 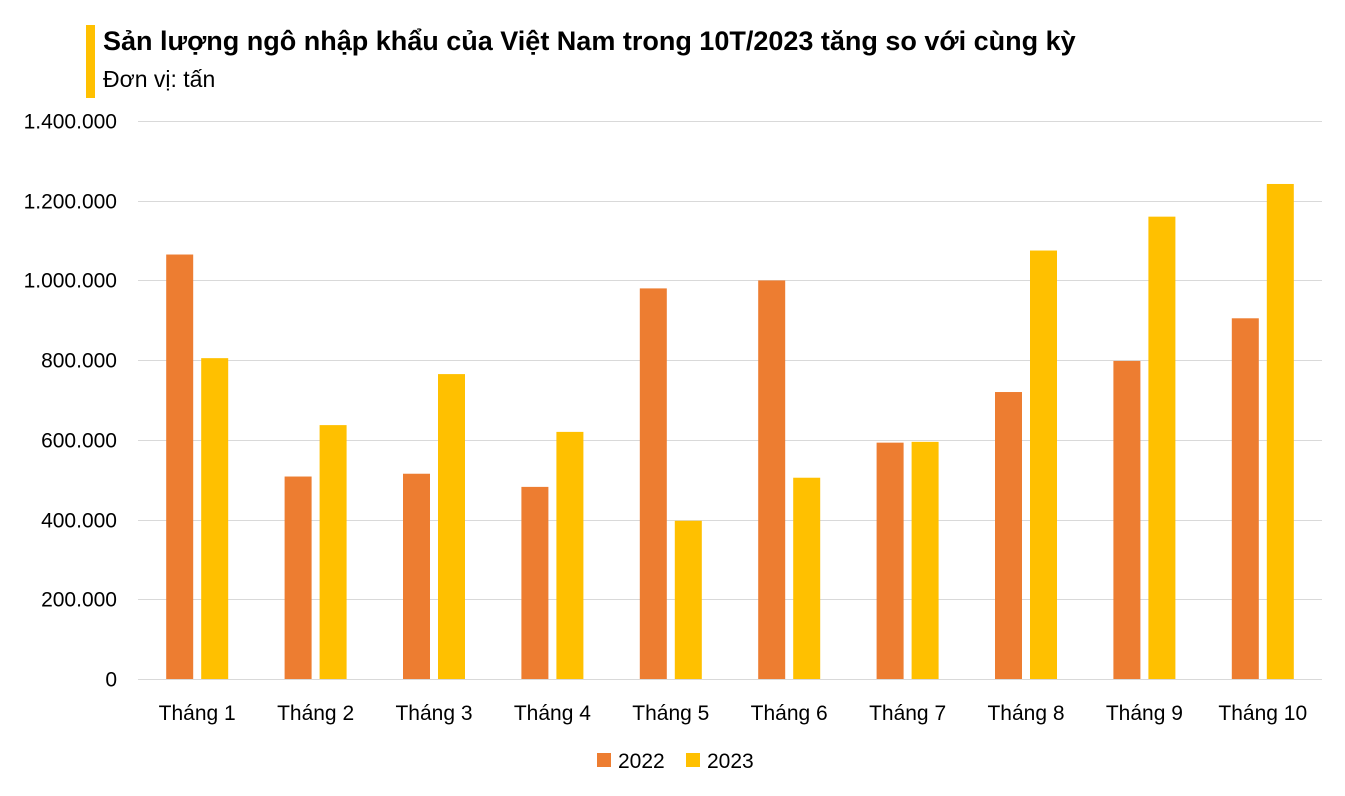 What do you see at coordinates (159, 79) in the screenshot?
I see `chart-subtitle: Đơn vị: tấn` at bounding box center [159, 79].